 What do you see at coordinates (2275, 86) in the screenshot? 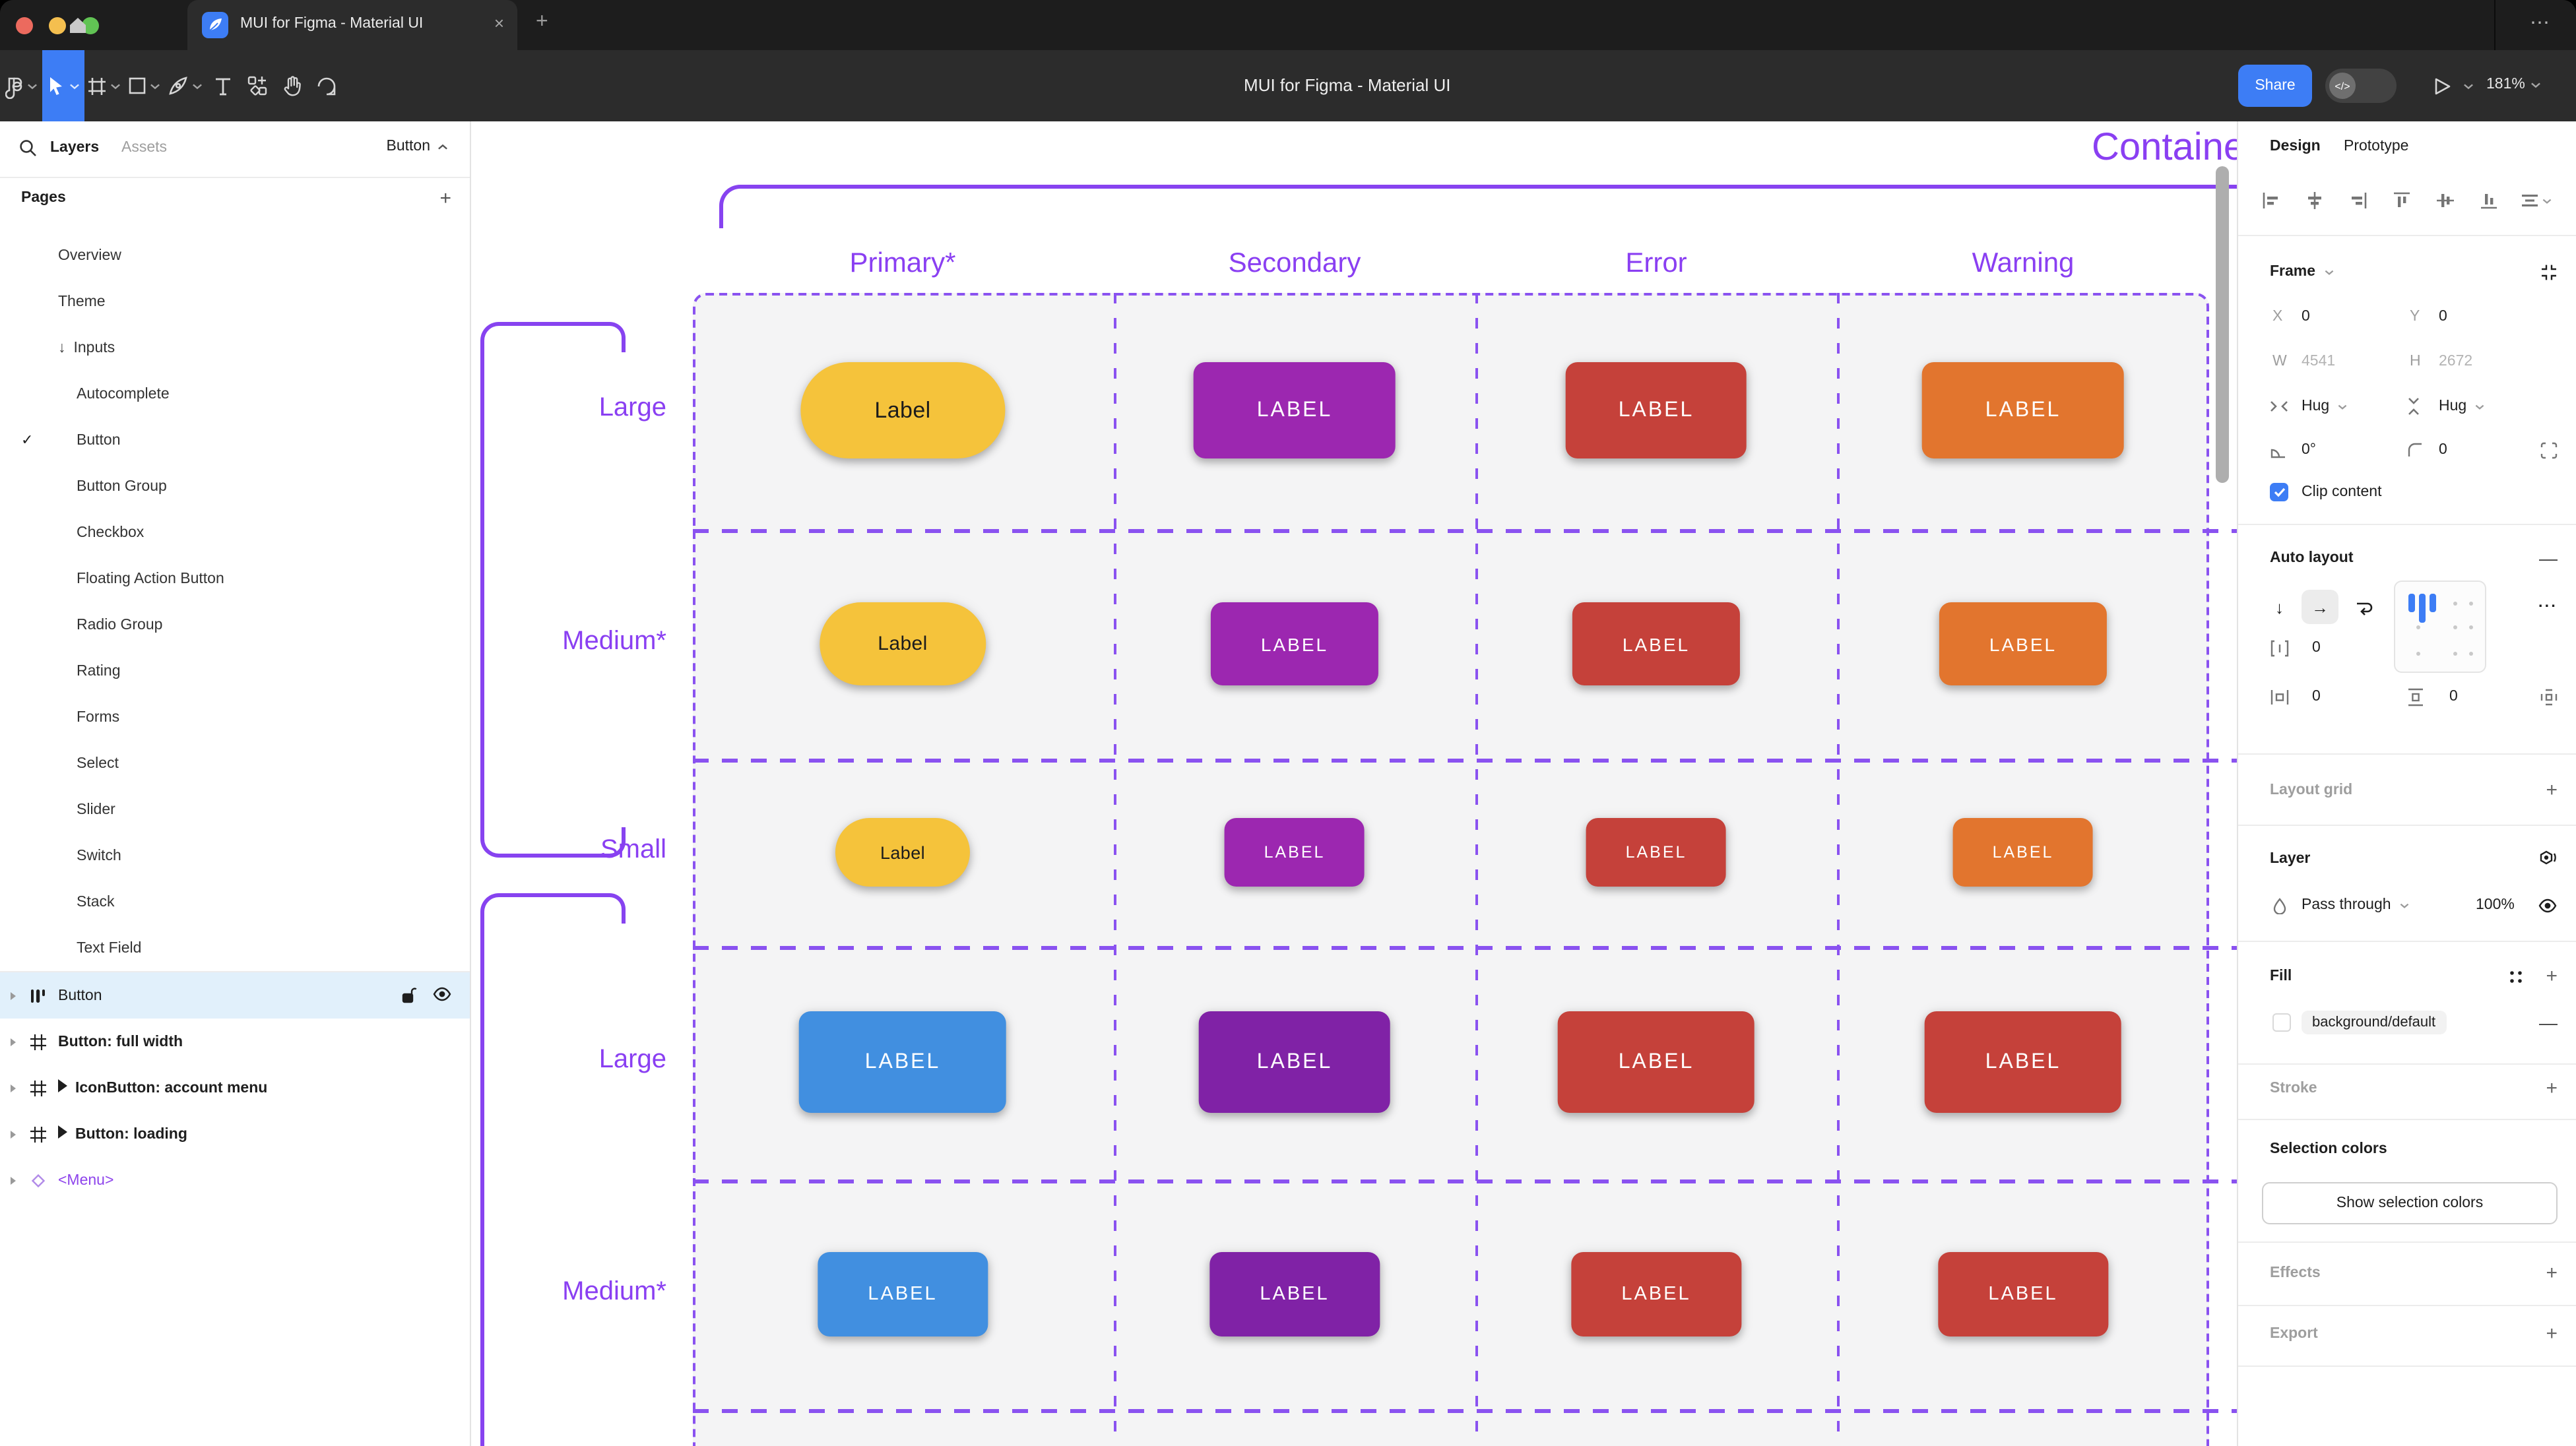
I see `share-button: Share` at bounding box center [2275, 86].